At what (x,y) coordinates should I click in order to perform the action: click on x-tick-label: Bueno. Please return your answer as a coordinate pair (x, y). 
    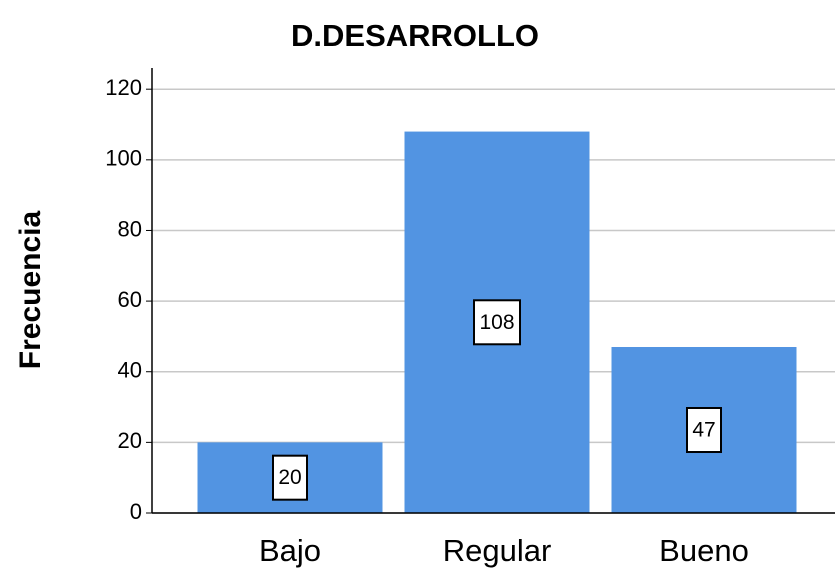
    Looking at the image, I should click on (704, 550).